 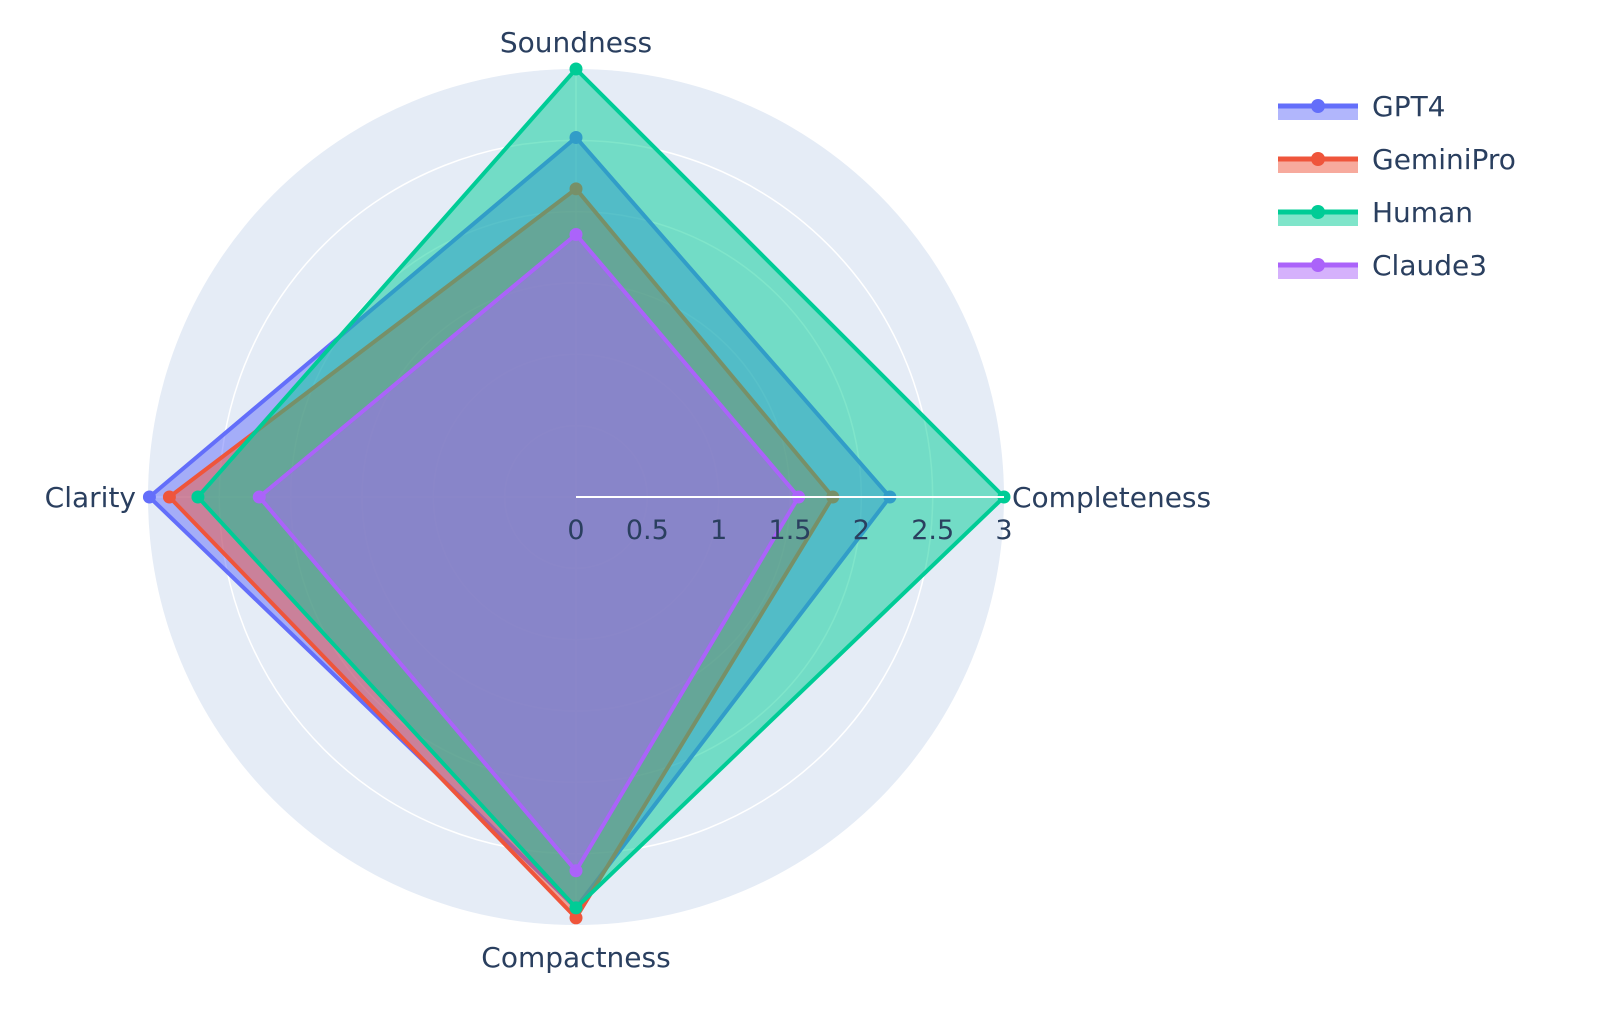 I want to click on radial-tick-label: 2.5, so click(x=932, y=530).